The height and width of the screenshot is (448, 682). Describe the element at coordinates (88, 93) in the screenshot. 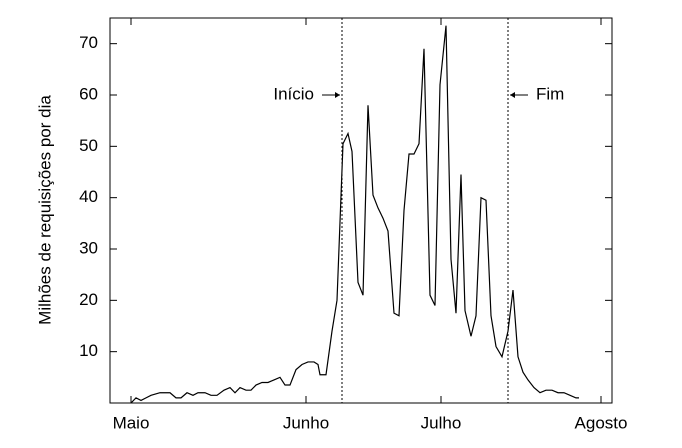

I see `y-tick-label: 60` at that location.